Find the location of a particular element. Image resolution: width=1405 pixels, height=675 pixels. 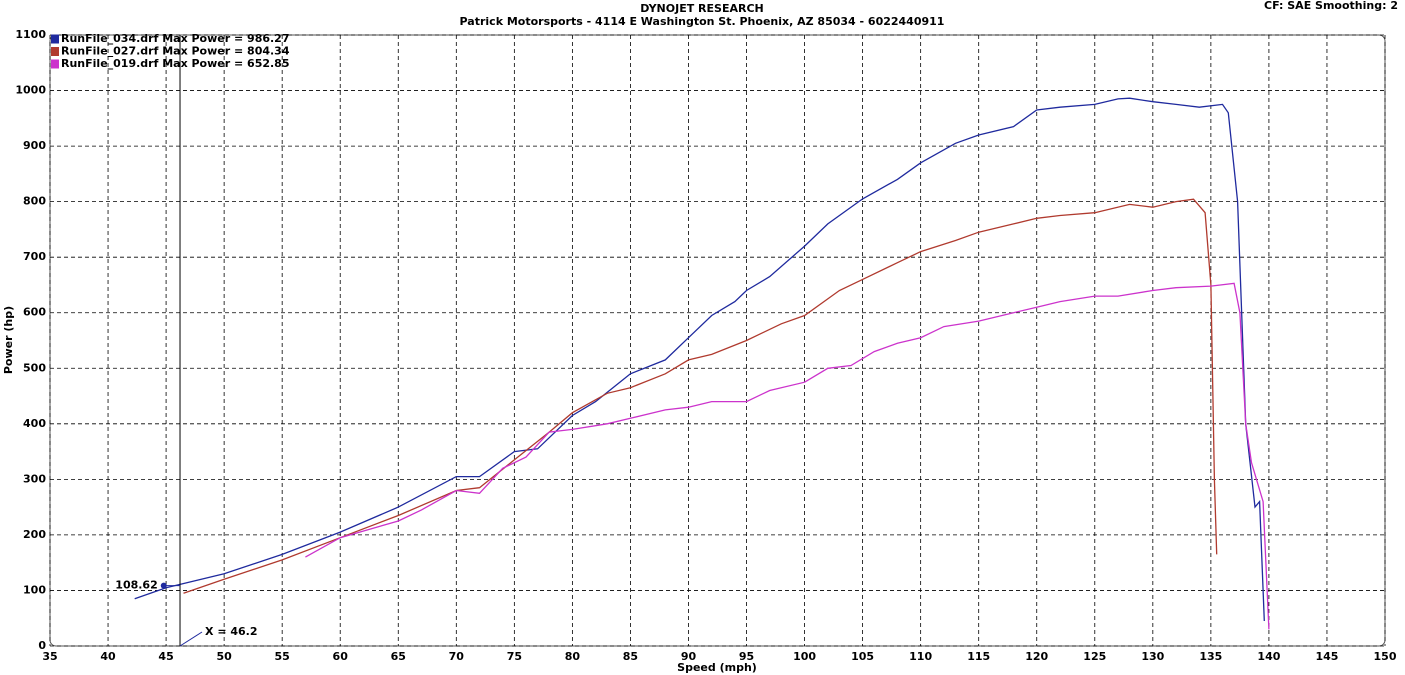

y-tick-label: 1000 is located at coordinates (30, 90).